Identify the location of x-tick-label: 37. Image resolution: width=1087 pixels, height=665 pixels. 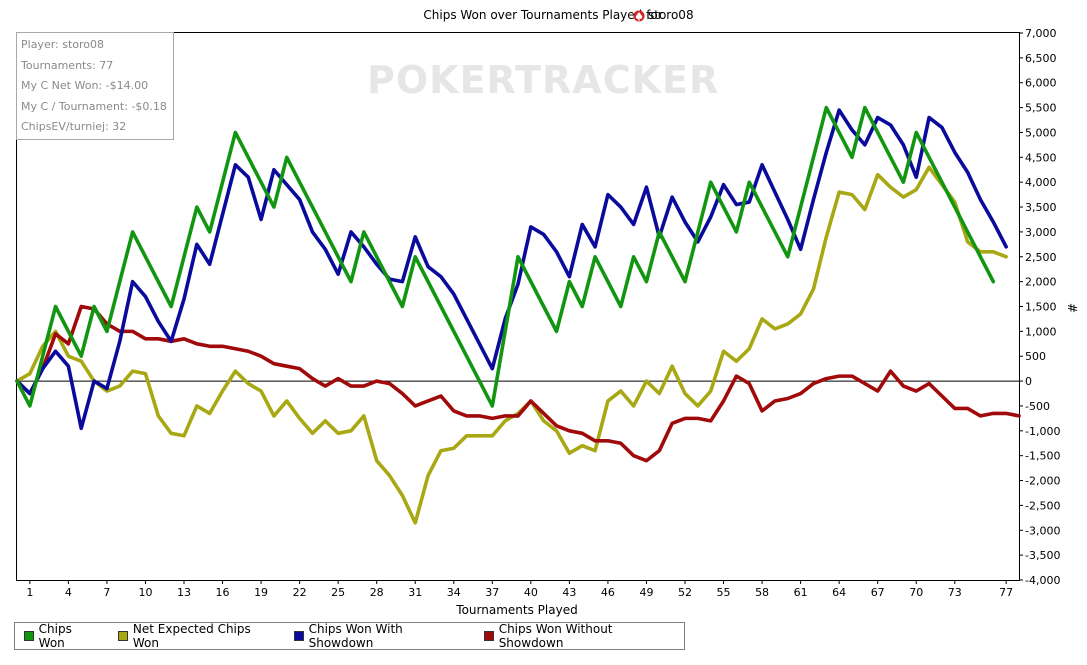
(492, 592).